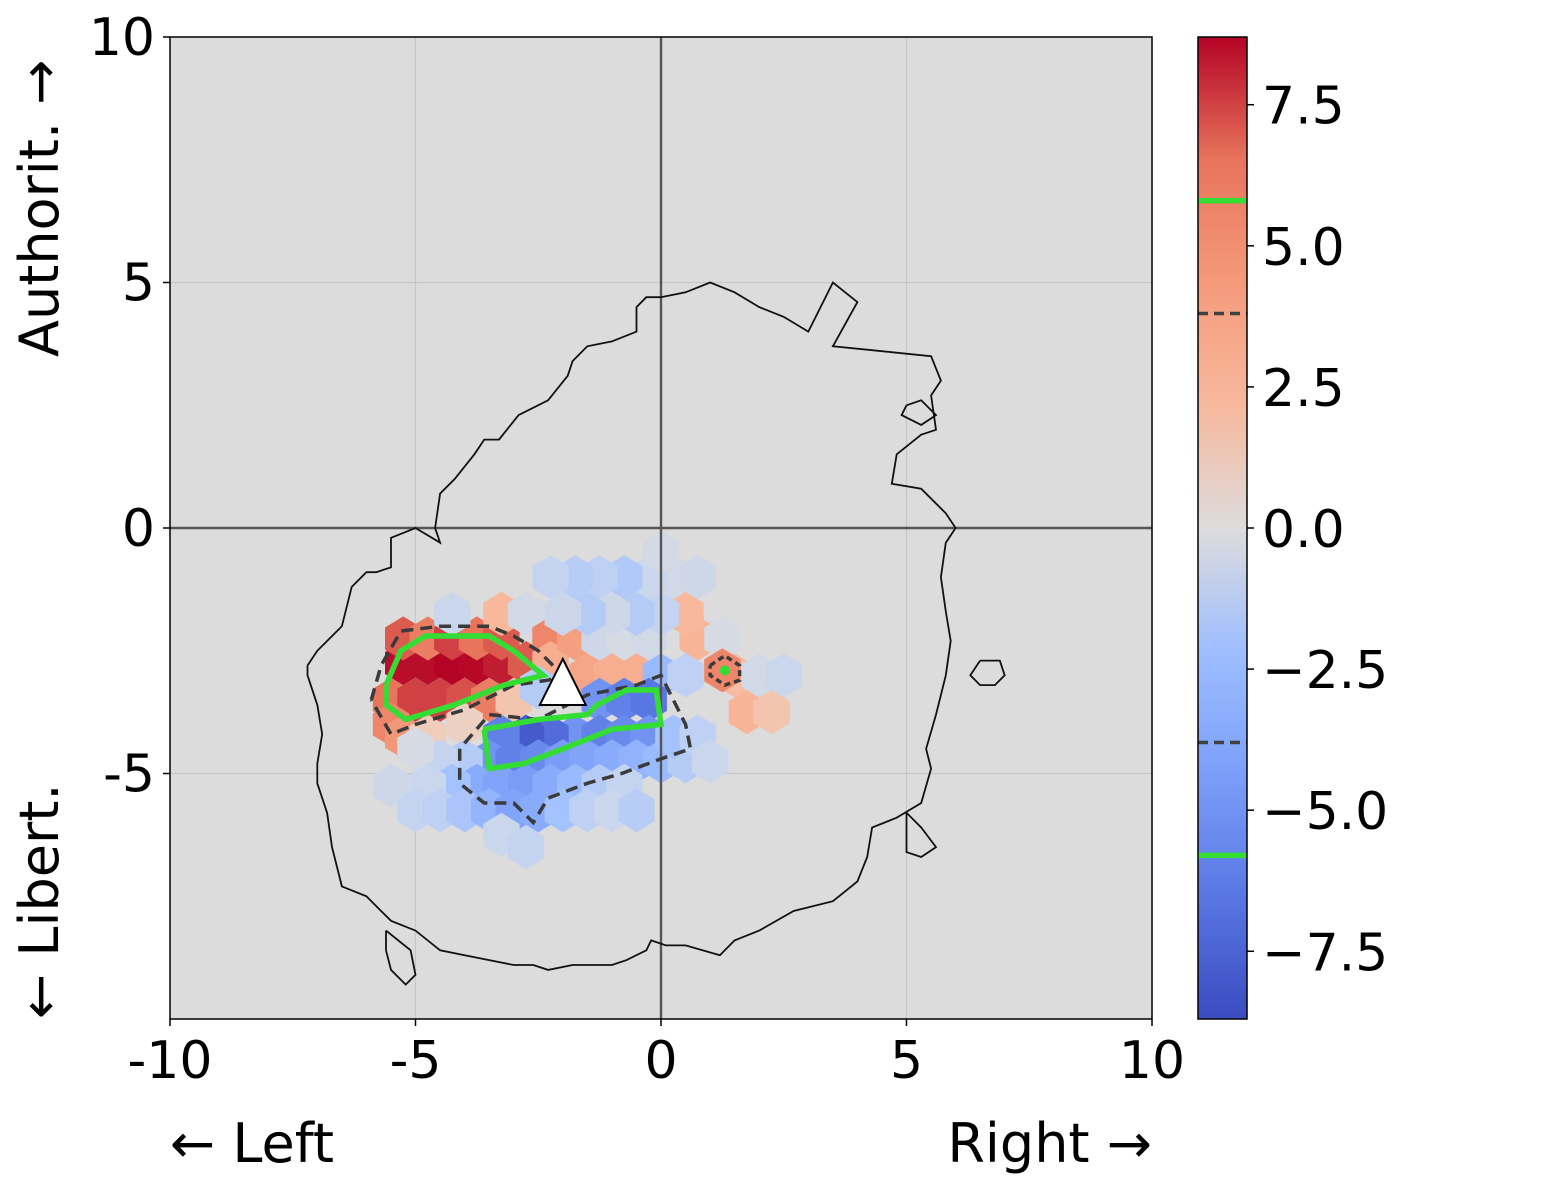 This screenshot has width=1551, height=1189. I want to click on positive-solid-contour, so click(466, 678).